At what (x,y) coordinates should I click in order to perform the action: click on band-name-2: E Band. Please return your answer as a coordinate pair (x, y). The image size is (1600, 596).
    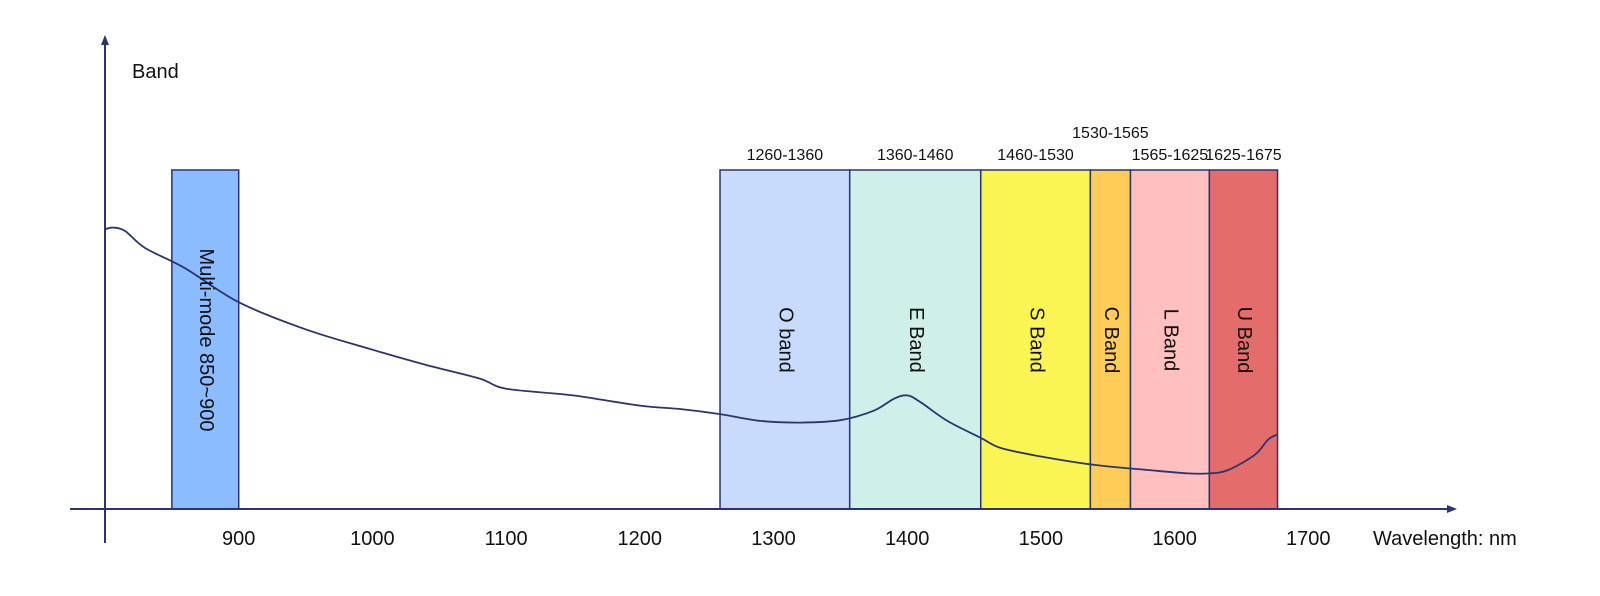
    Looking at the image, I should click on (916, 340).